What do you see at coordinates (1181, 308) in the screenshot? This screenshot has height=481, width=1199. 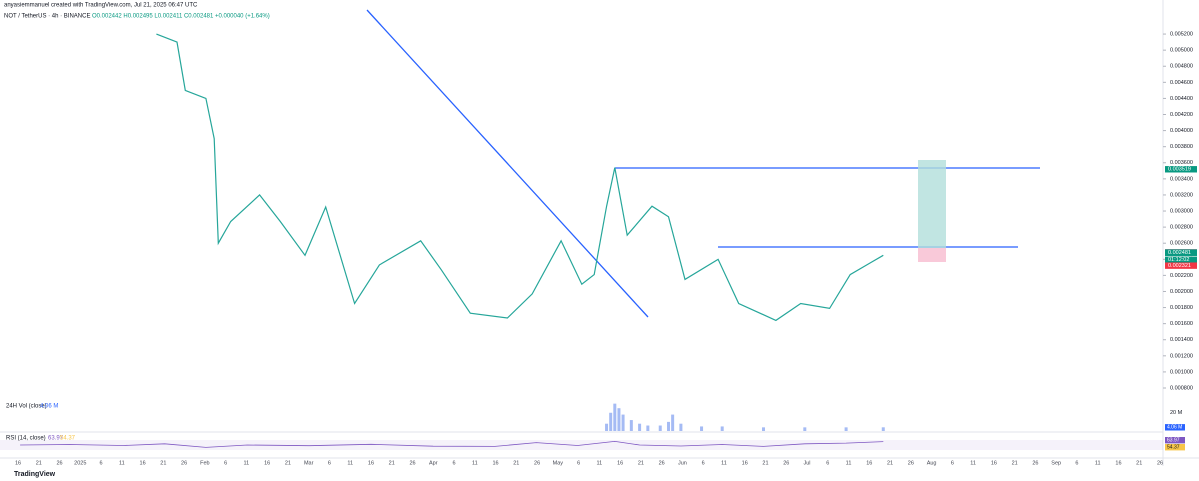 I see `y-tick-label: 0.001800` at bounding box center [1181, 308].